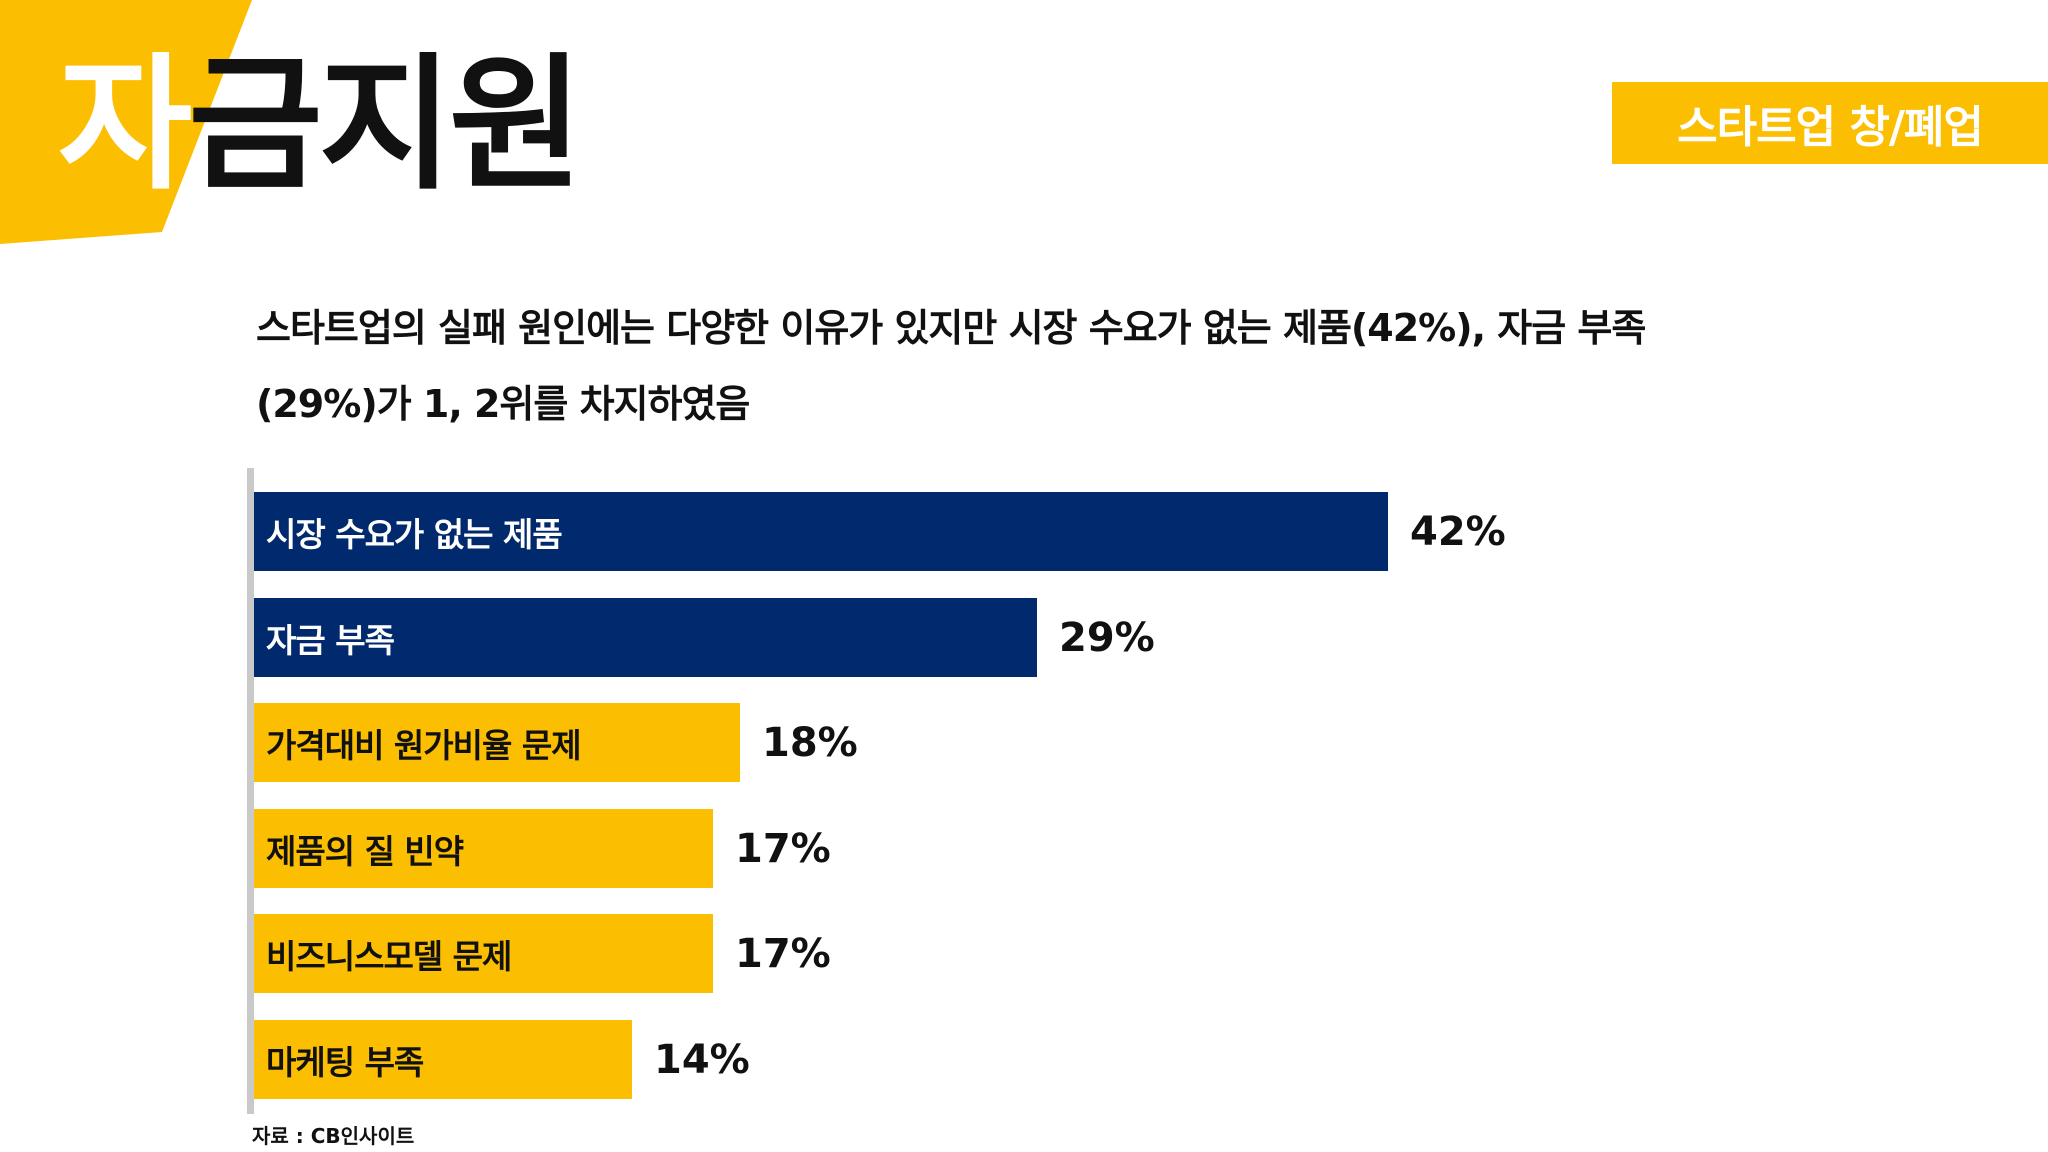 Image resolution: width=2048 pixels, height=1152 pixels. I want to click on bar-6: 마케팅 부족, so click(443, 1059).